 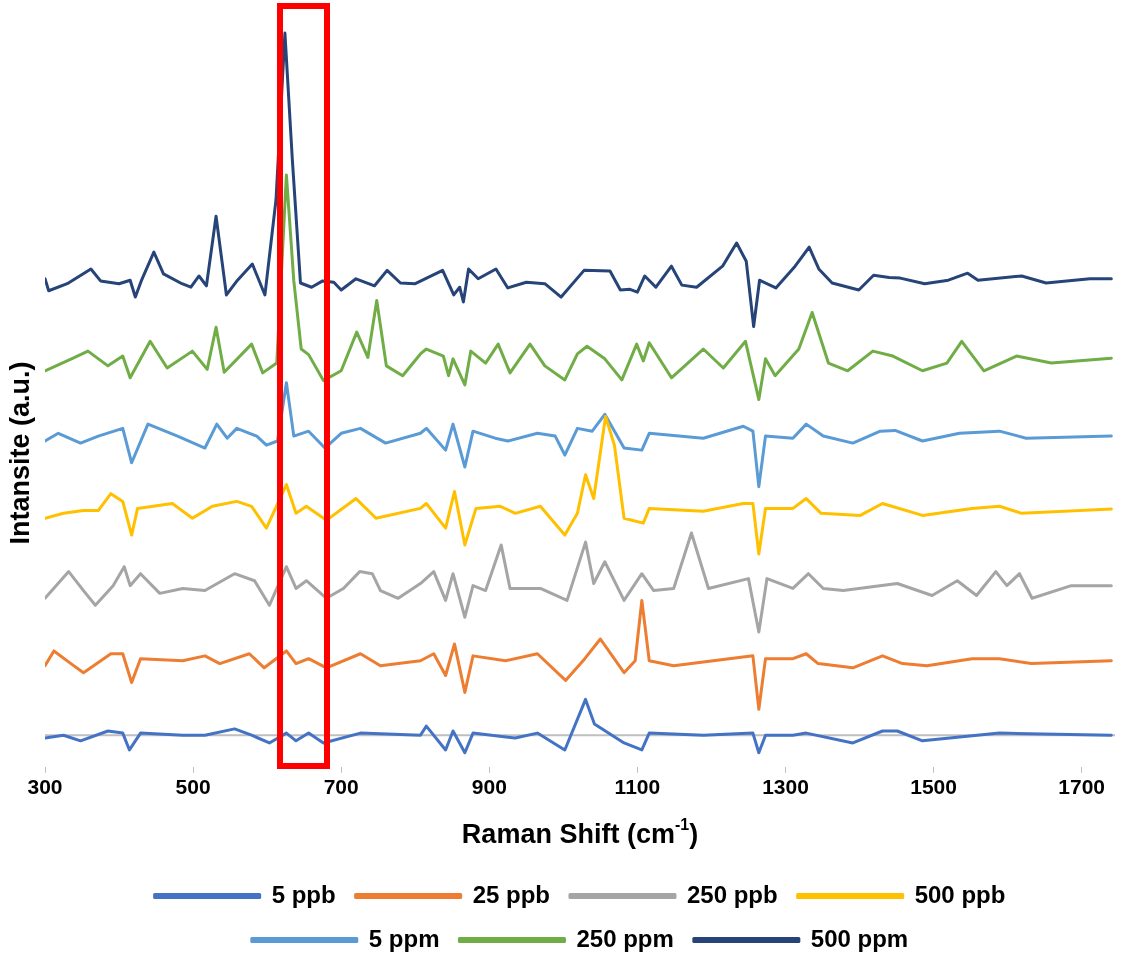 What do you see at coordinates (341, 787) in the screenshot?
I see `x-tick-label: 700` at bounding box center [341, 787].